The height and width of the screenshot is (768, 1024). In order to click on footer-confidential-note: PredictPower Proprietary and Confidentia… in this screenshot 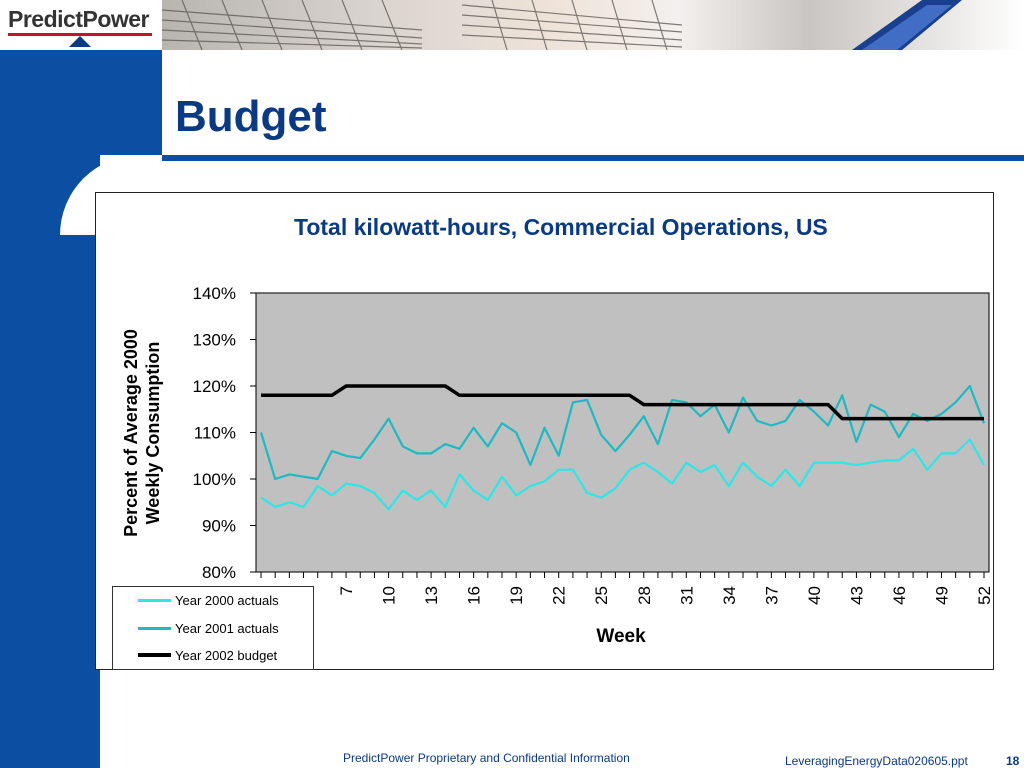, I will do `click(486, 758)`.